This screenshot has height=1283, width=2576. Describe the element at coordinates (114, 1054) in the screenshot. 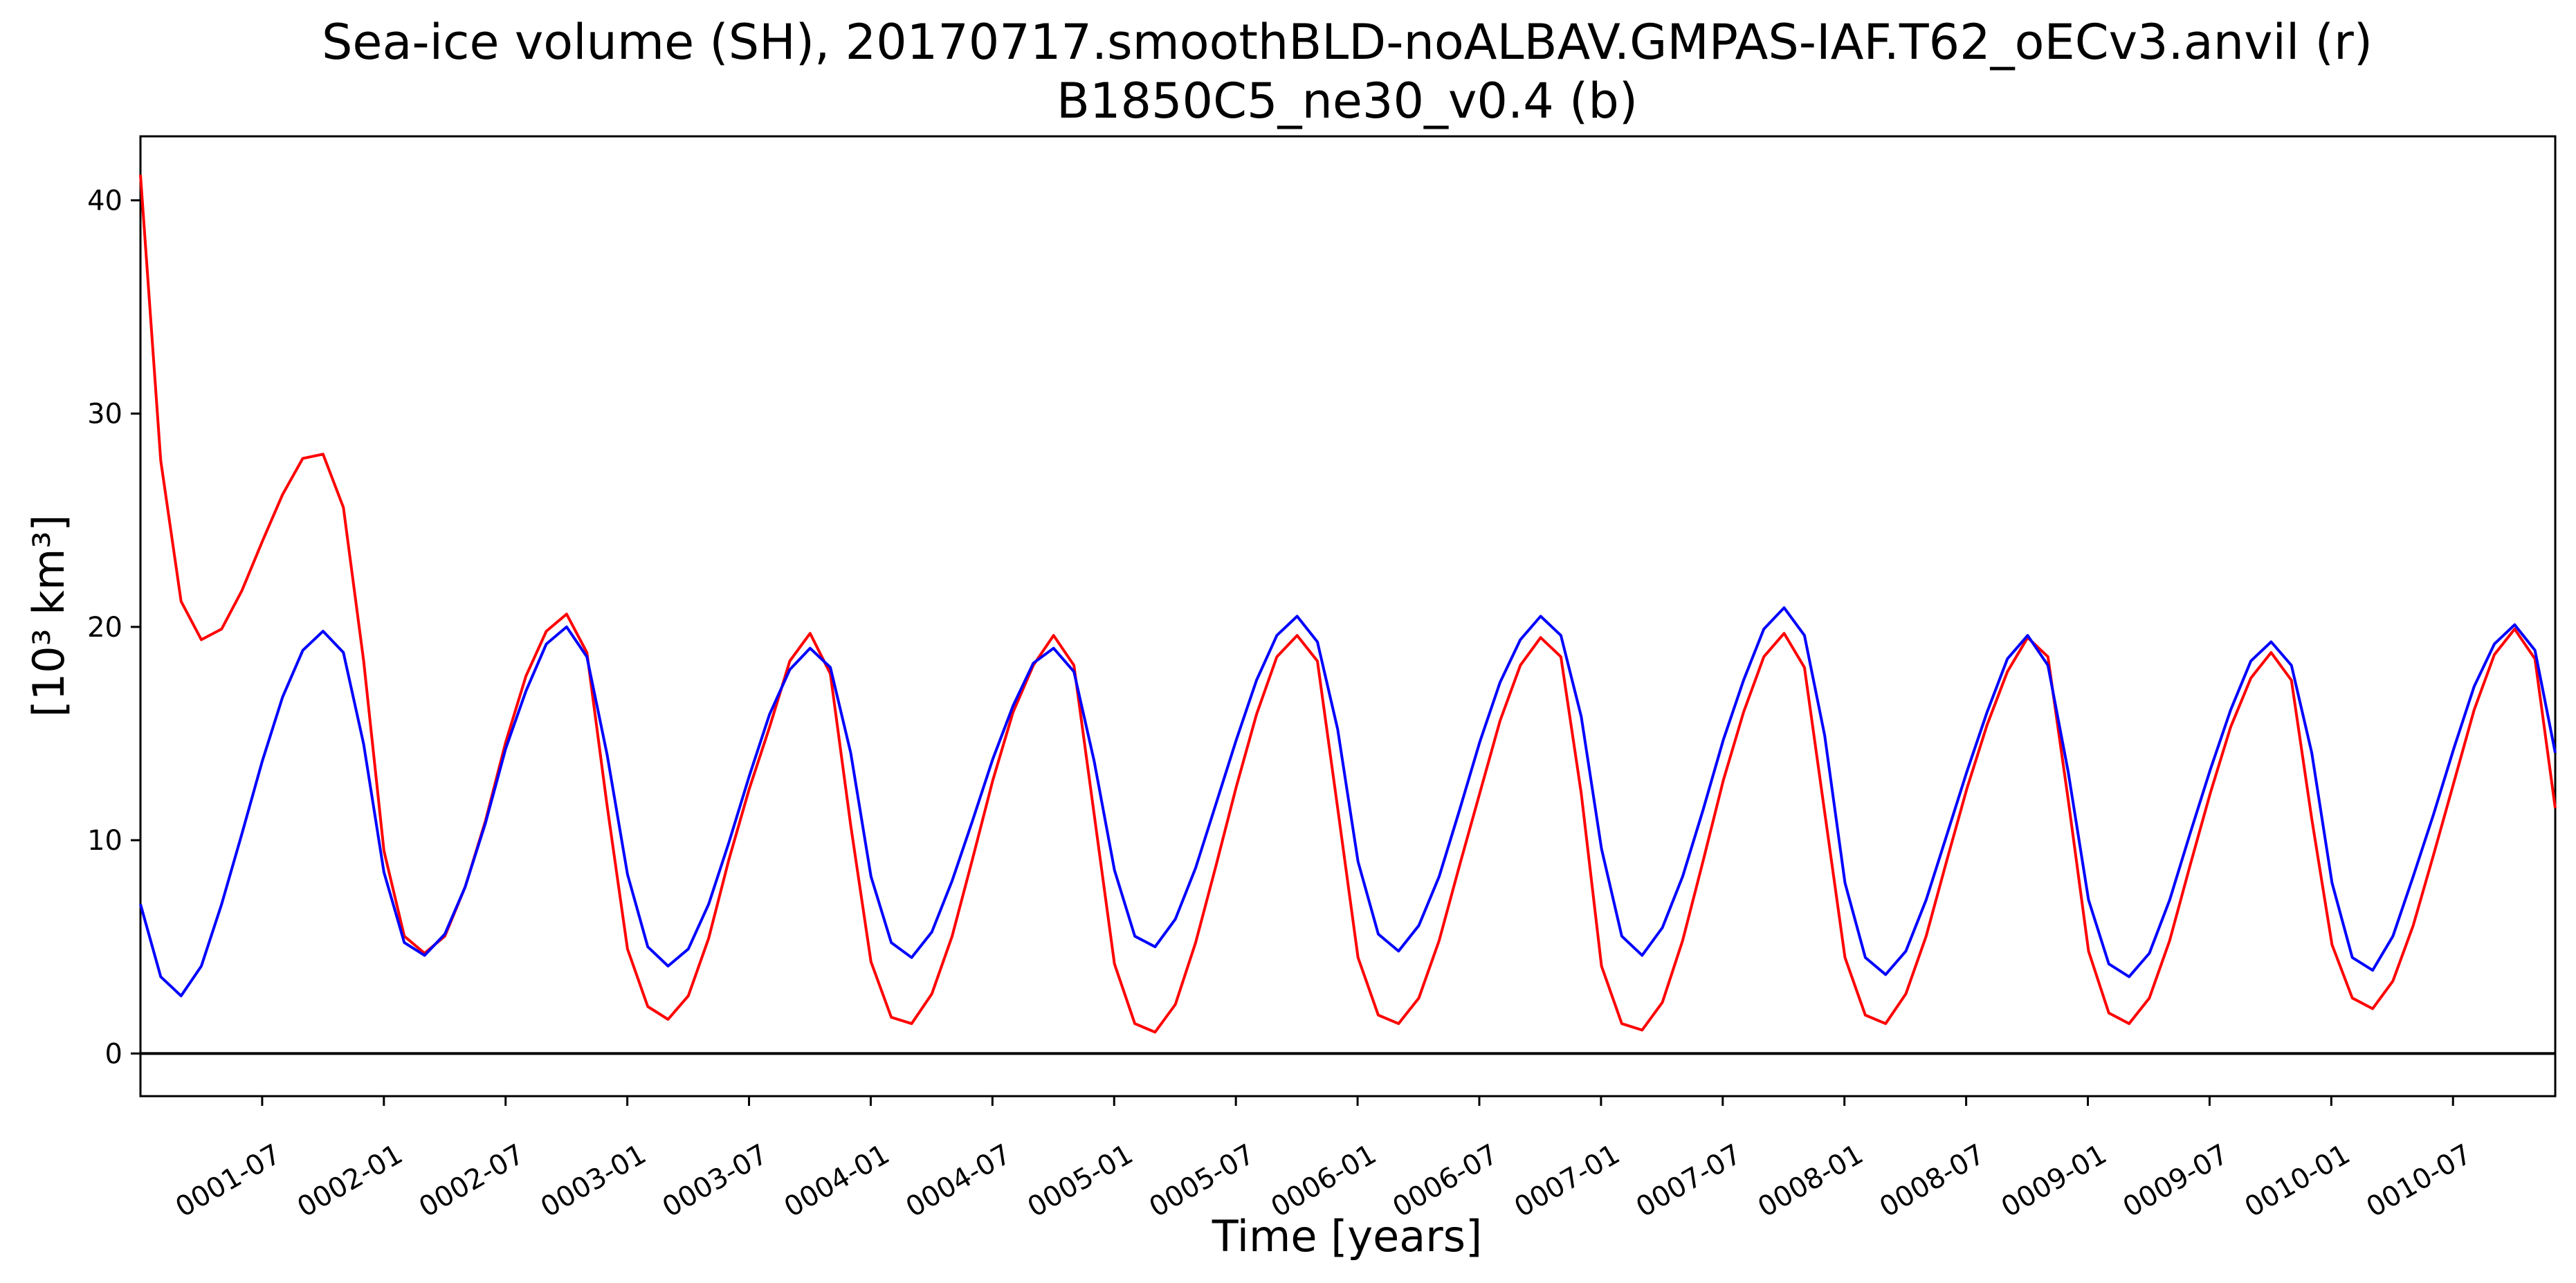

I see `y-tick-label: 0` at that location.